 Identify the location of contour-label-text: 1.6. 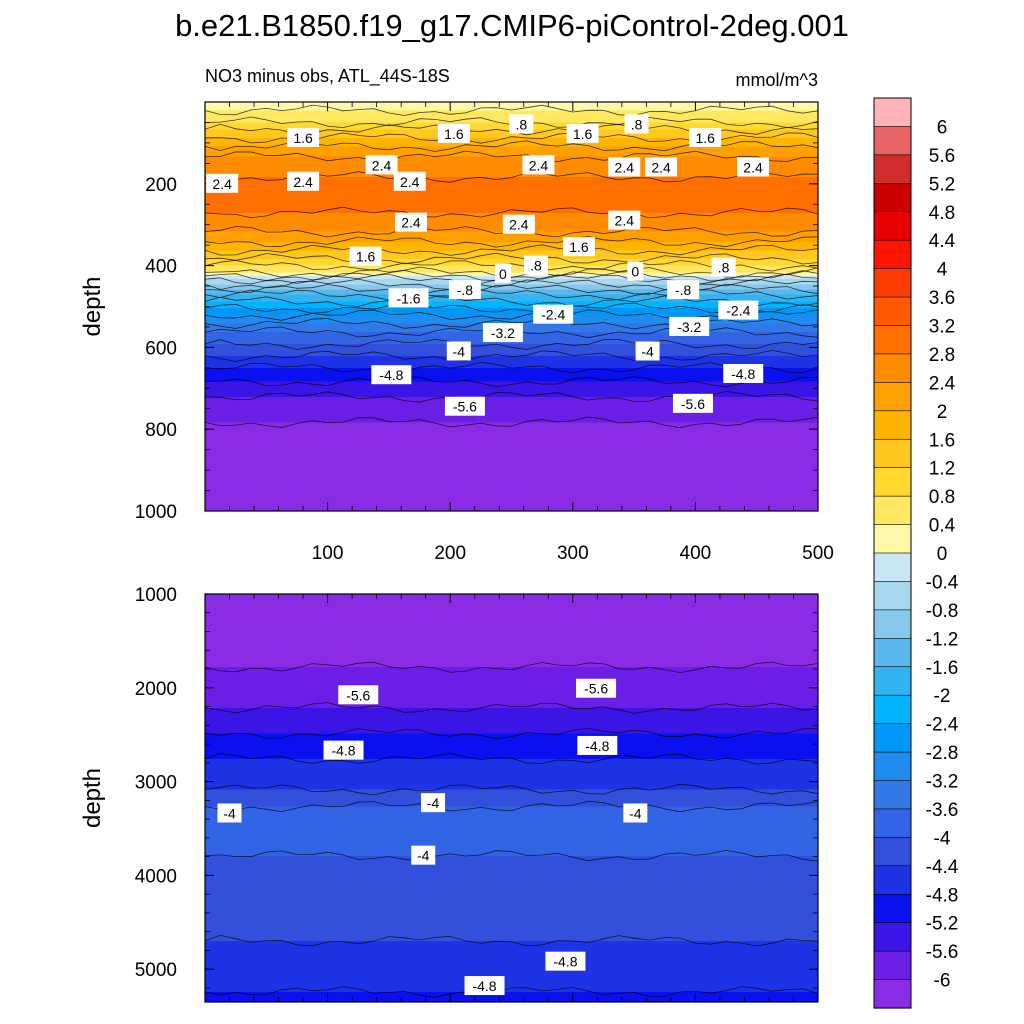
(303, 138).